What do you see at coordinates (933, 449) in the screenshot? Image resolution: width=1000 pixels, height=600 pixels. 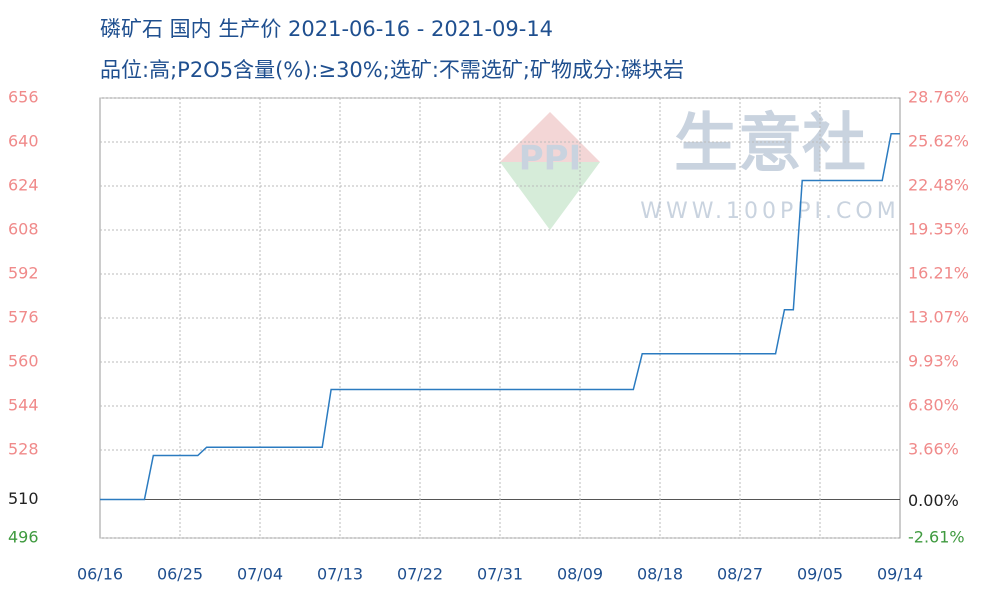 I see `y2-tick-label: 3.66%` at bounding box center [933, 449].